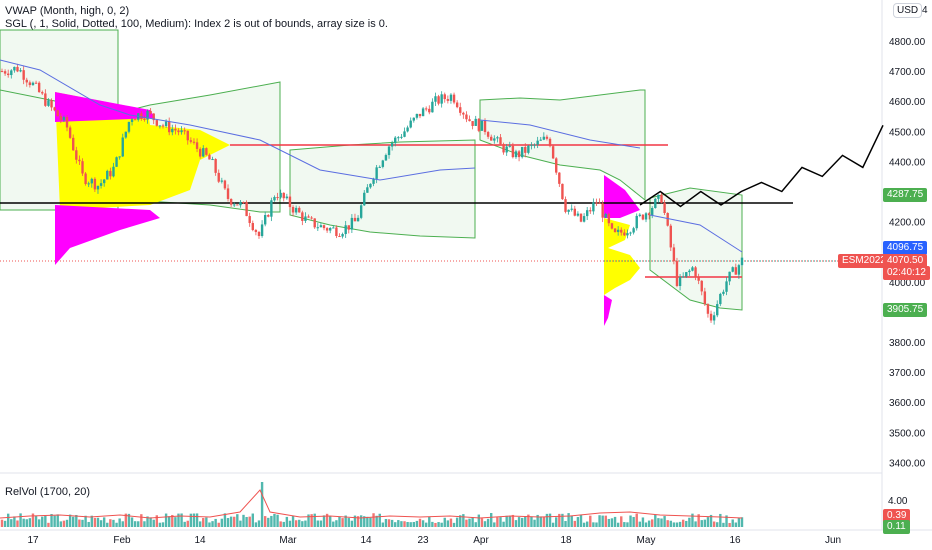 Image resolution: width=932 pixels, height=550 pixels. Describe the element at coordinates (907, 403) in the screenshot. I see `price-tick-label: 3600.00` at that location.